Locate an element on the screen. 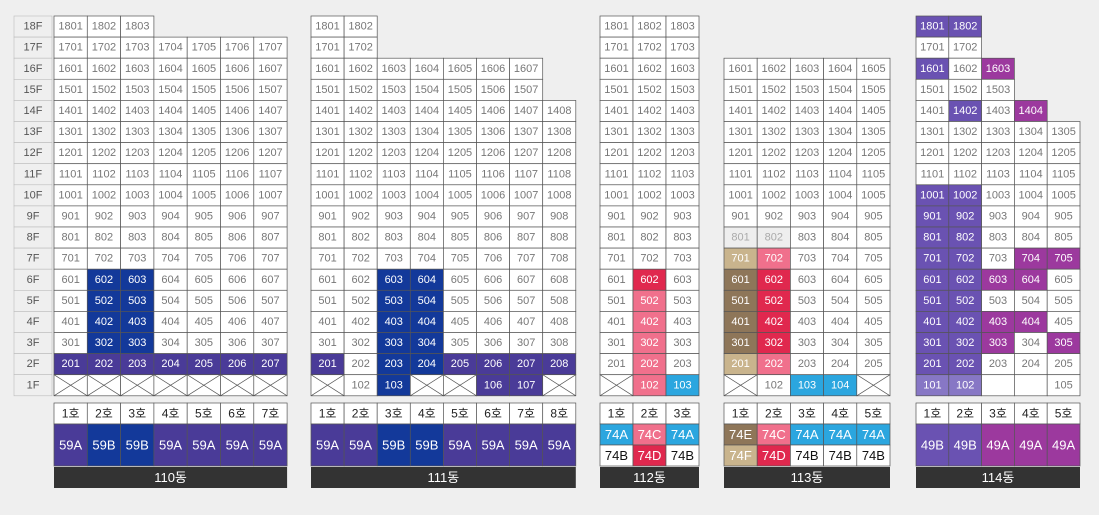  building-name: 111동 is located at coordinates (444, 477).